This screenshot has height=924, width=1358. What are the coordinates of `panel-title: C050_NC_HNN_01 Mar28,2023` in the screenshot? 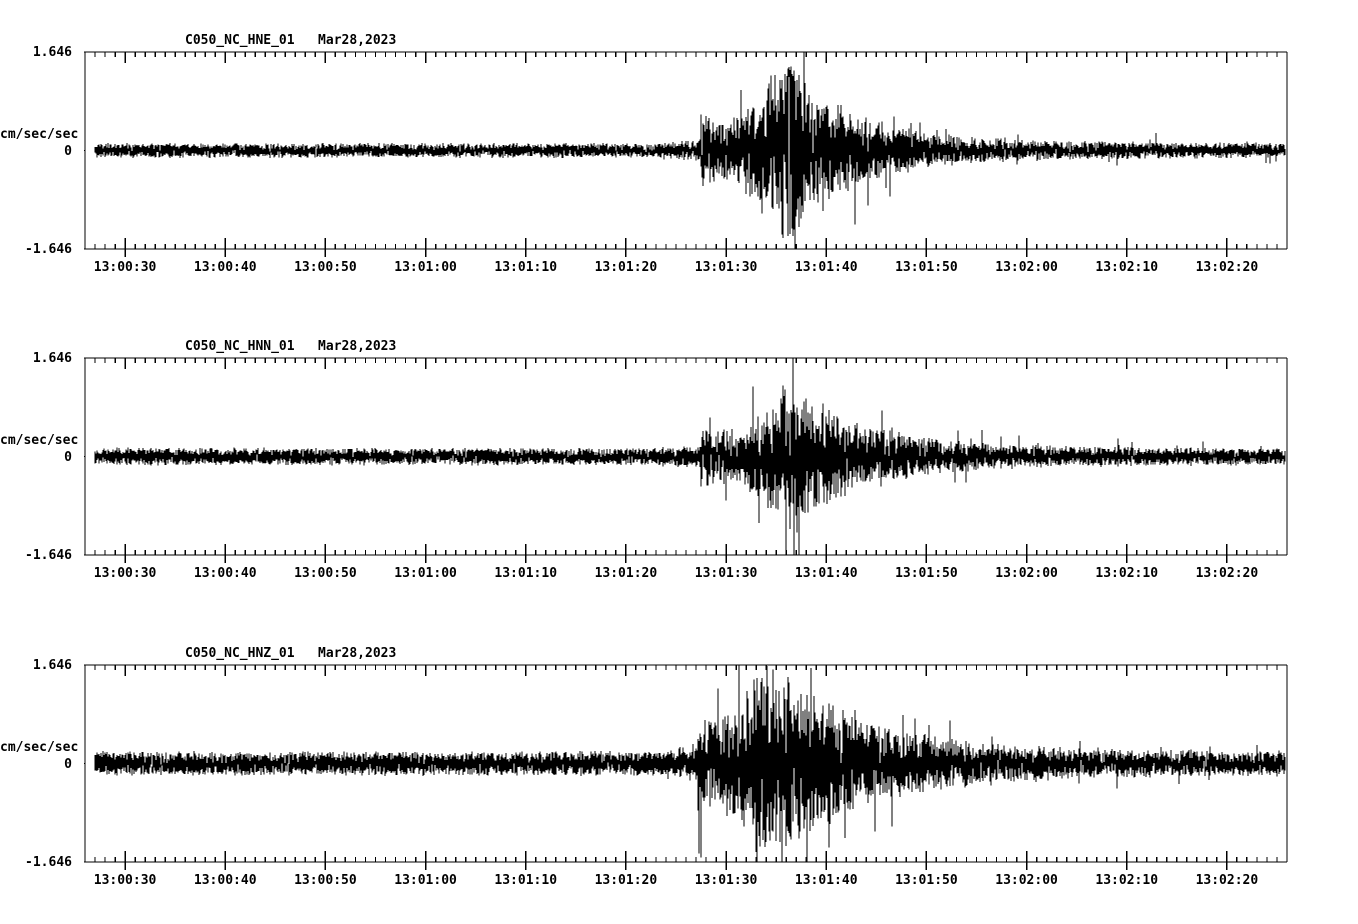 It's located at (291, 346).